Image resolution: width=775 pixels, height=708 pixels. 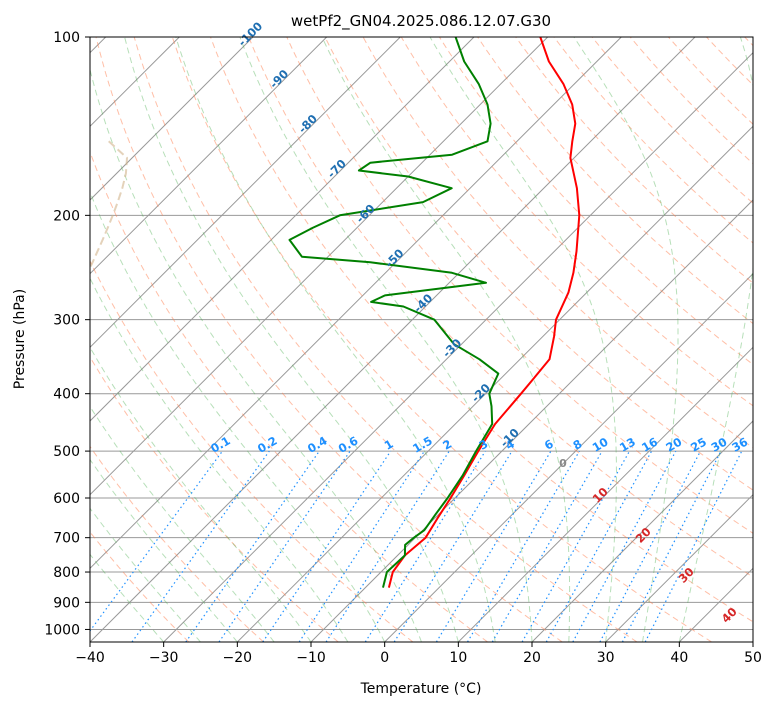 What do you see at coordinates (753, 658) in the screenshot?
I see `x-tick-label: 50` at bounding box center [753, 658].